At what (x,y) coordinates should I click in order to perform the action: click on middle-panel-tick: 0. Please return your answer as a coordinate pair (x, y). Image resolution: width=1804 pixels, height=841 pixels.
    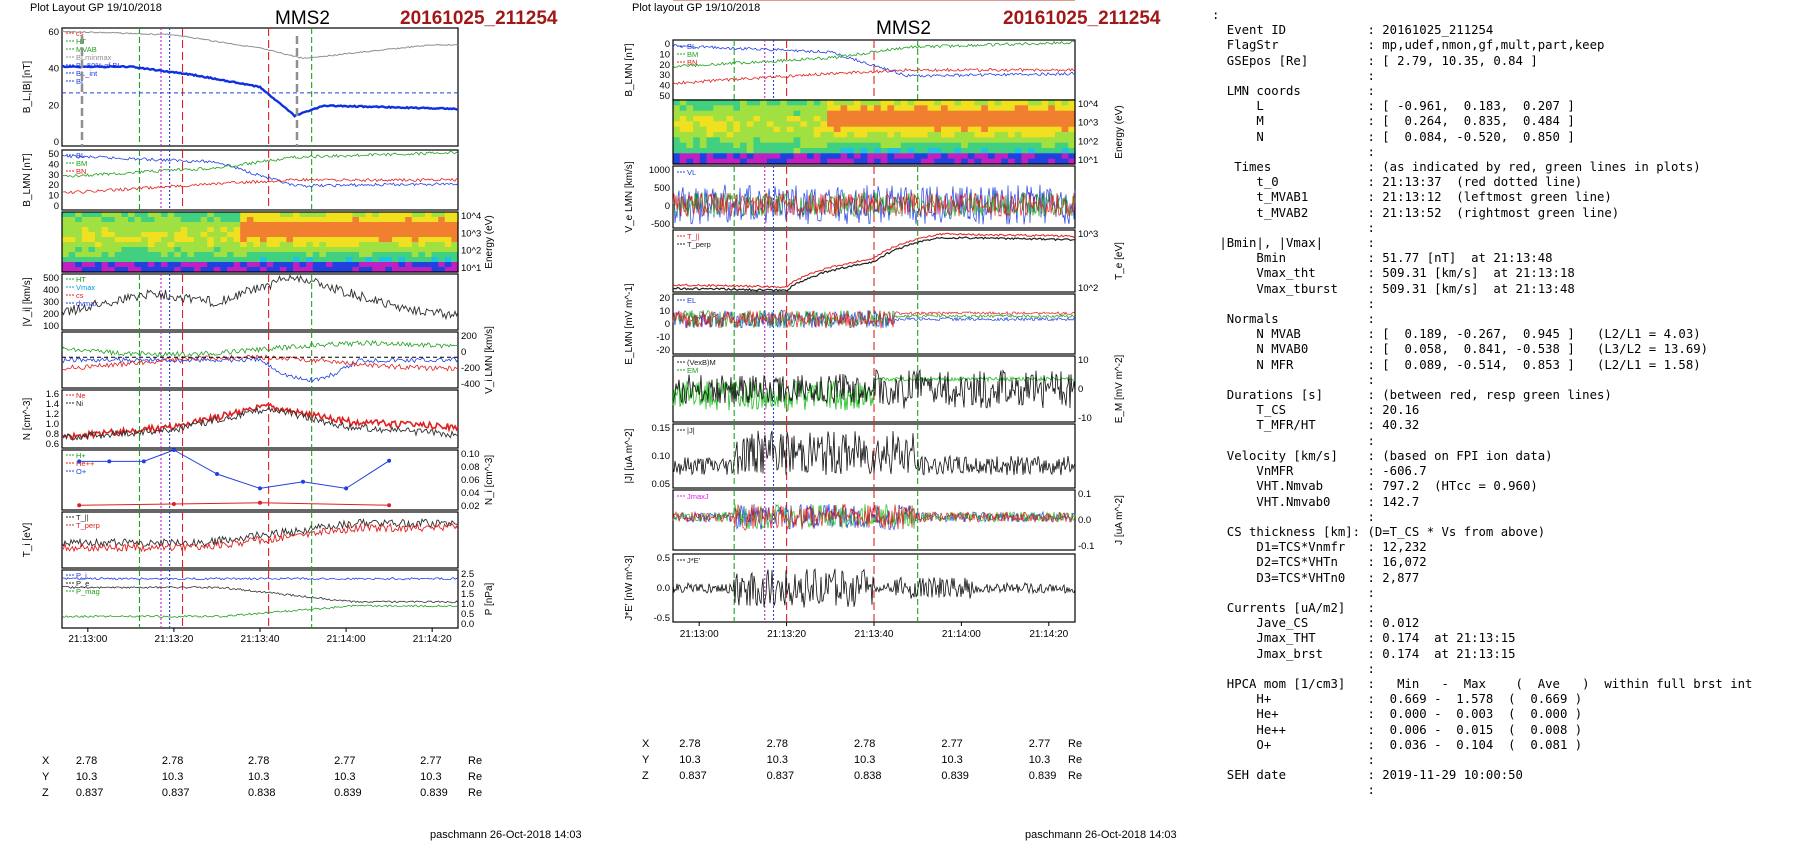
    Looking at the image, I should click on (667, 324).